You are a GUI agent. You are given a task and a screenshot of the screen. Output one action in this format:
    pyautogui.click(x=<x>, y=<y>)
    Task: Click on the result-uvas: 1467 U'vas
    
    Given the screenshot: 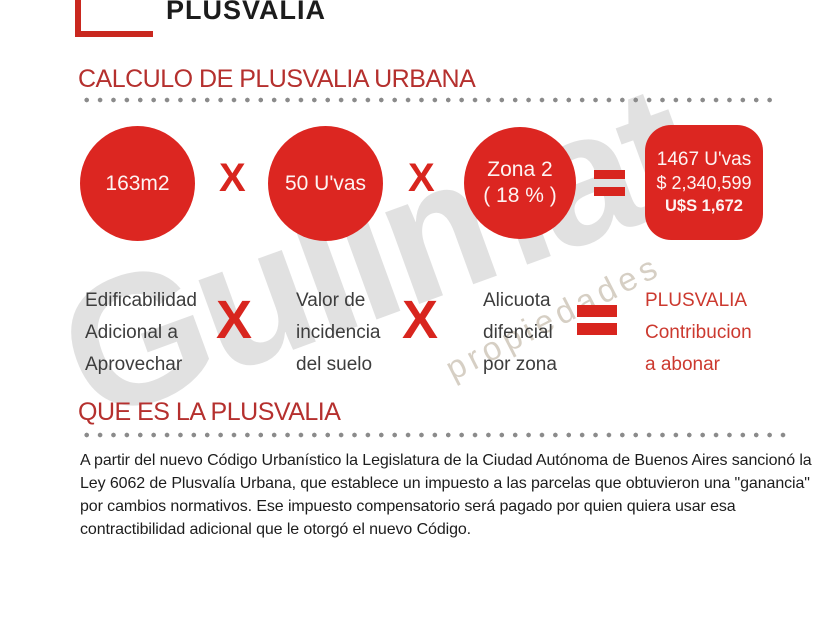 What is the action you would take?
    pyautogui.click(x=704, y=159)
    